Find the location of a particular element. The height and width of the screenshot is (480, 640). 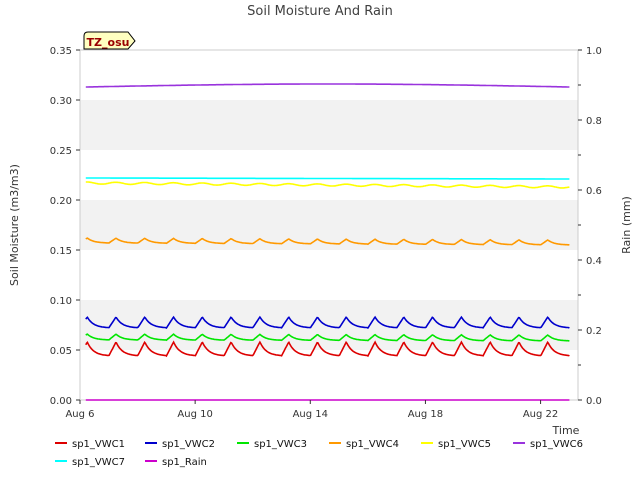

y-tick-label-left: 0.25 is located at coordinates (61, 151).